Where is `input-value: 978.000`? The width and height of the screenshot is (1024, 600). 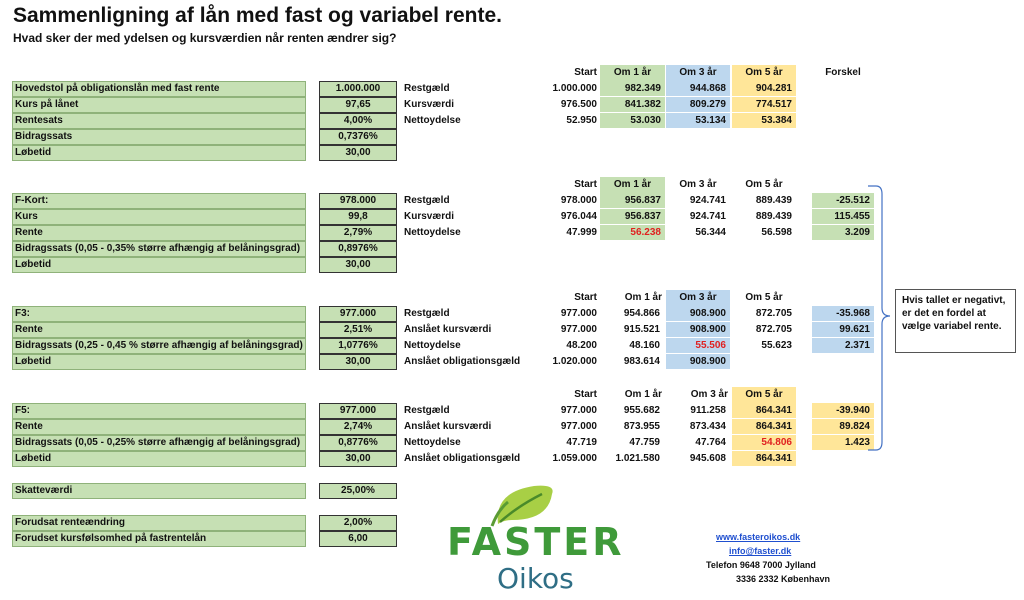 input-value: 978.000 is located at coordinates (358, 201).